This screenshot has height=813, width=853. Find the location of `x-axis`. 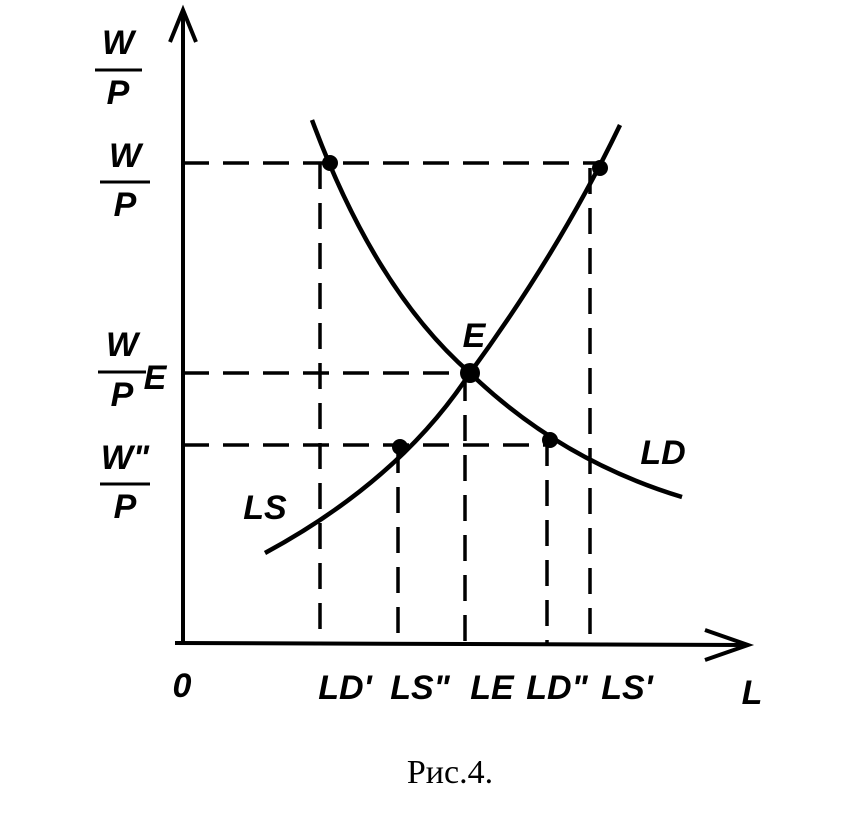

x-axis is located at coordinates (460, 644).